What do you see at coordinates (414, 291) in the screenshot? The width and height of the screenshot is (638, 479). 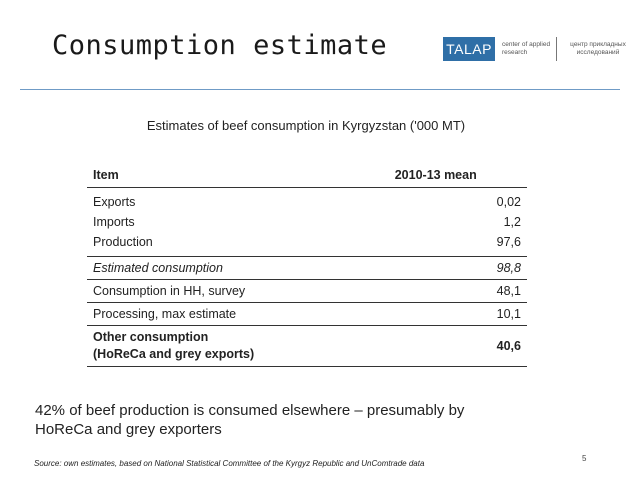 I see `row-value: 48,1` at bounding box center [414, 291].